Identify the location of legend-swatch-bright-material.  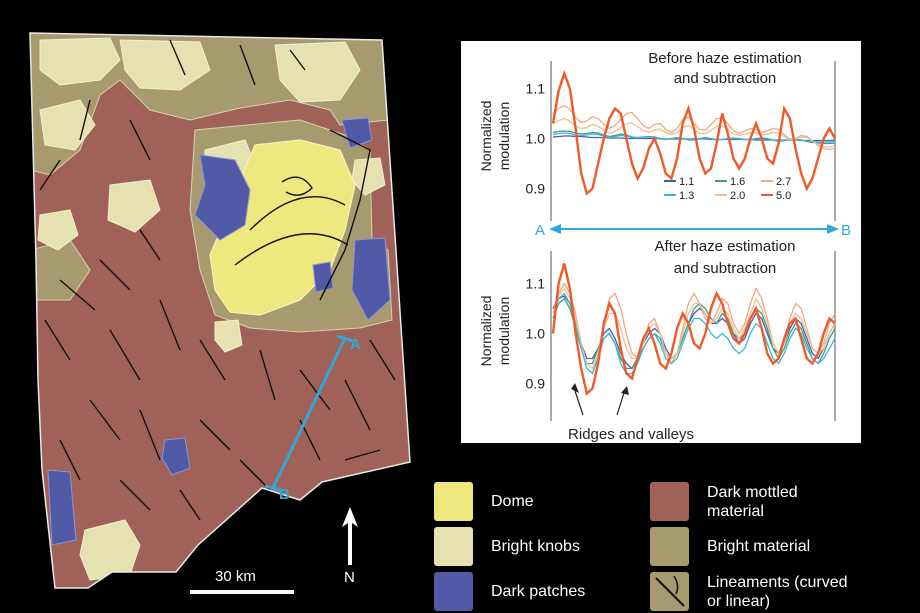
(669, 546).